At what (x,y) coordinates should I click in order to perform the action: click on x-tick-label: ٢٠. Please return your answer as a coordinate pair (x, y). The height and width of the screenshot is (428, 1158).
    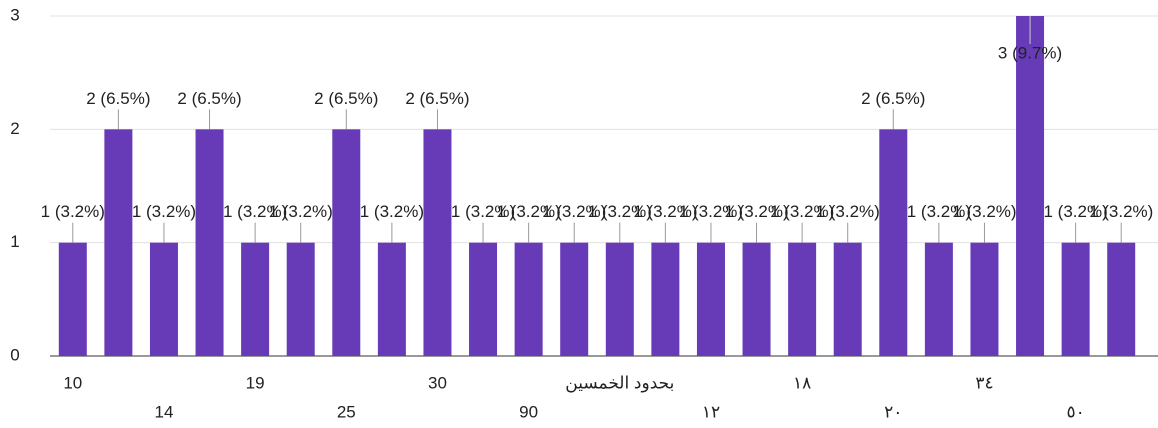
    Looking at the image, I should click on (893, 411).